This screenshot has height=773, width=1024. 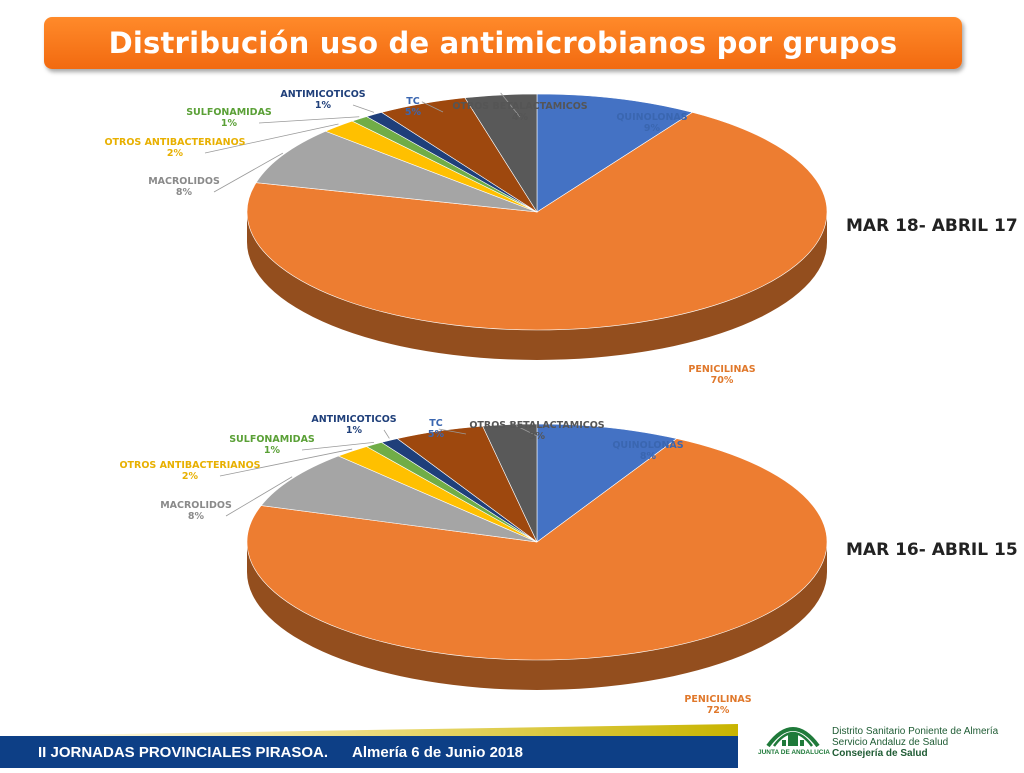 I want to click on value-label: 4%, so click(x=520, y=117).